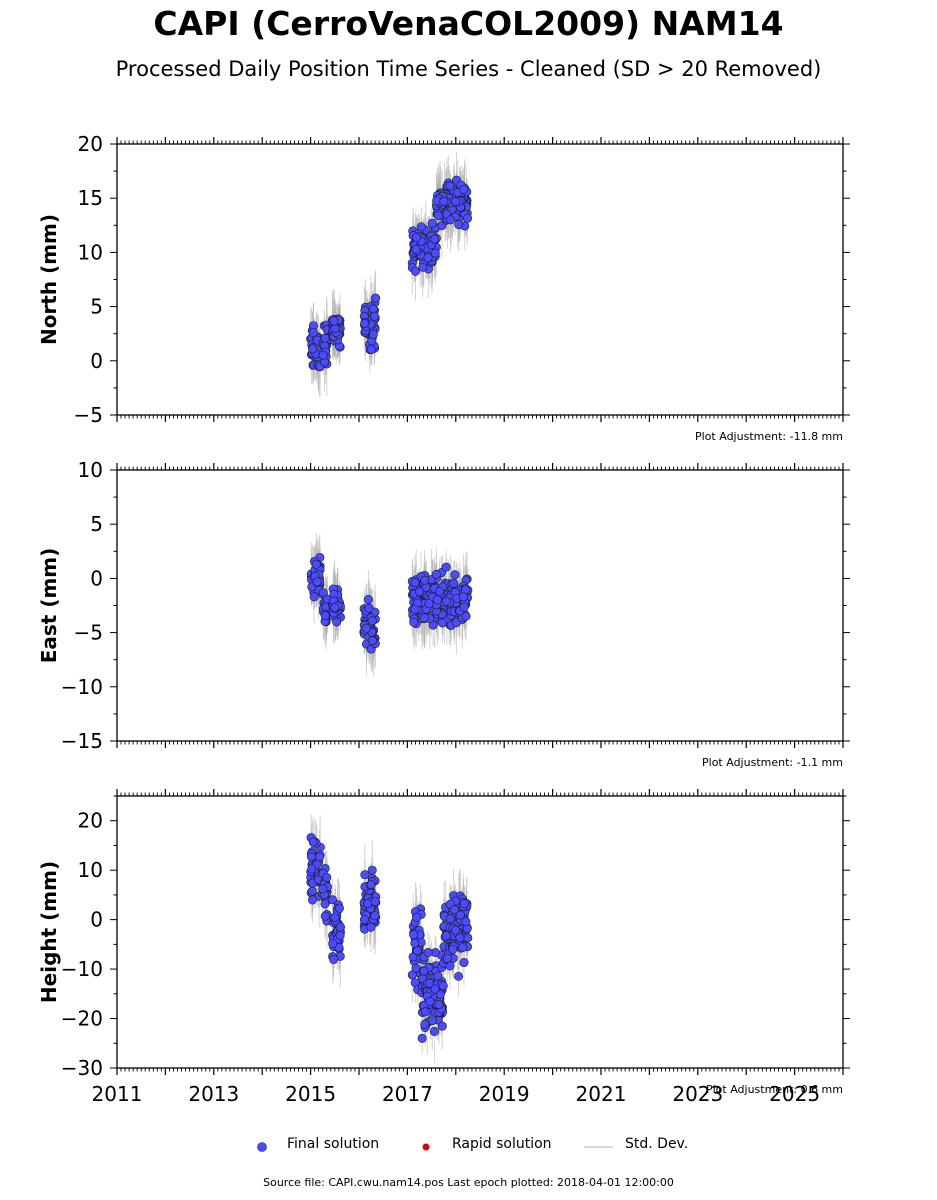 The height and width of the screenshot is (1200, 937). What do you see at coordinates (117, 1094) in the screenshot?
I see `x-tick-label: 2011` at bounding box center [117, 1094].